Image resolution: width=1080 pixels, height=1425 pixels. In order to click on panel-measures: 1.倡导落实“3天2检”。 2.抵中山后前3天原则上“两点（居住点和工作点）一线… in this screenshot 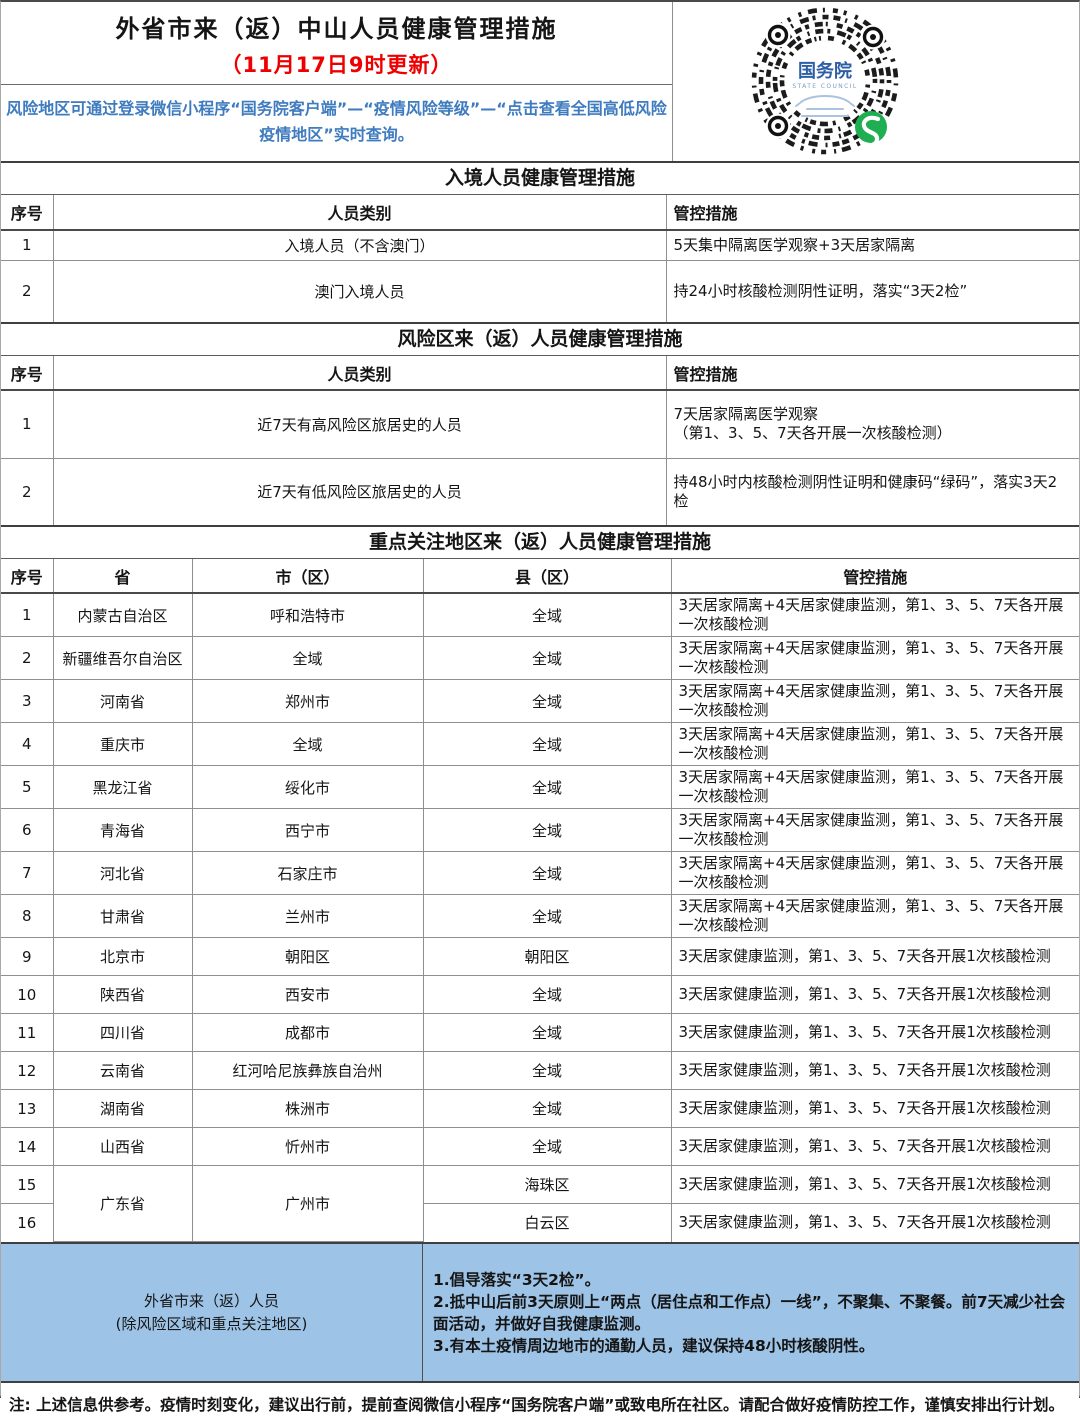, I will do `click(751, 1312)`.